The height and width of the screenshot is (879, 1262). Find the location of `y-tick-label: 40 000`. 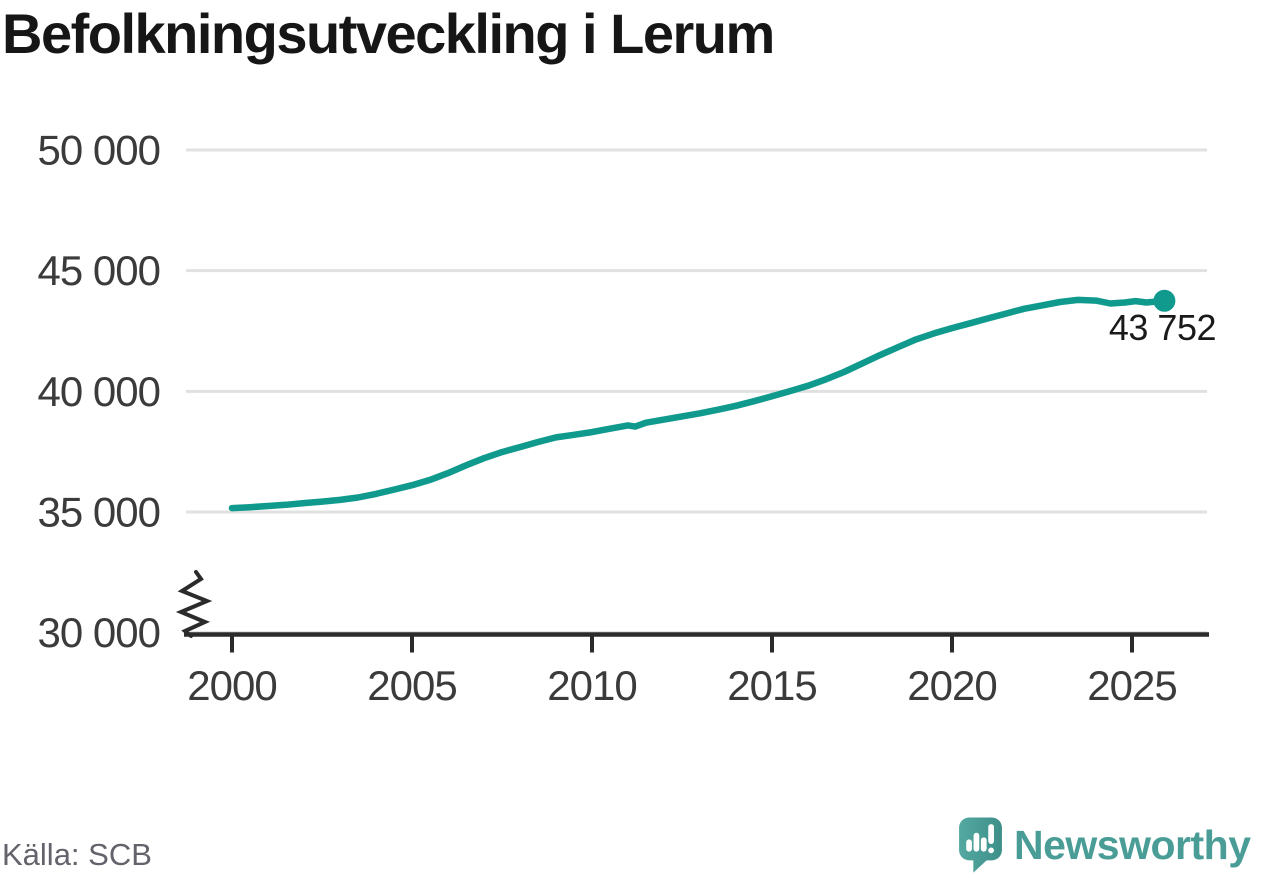

y-tick-label: 40 000 is located at coordinates (99, 391).